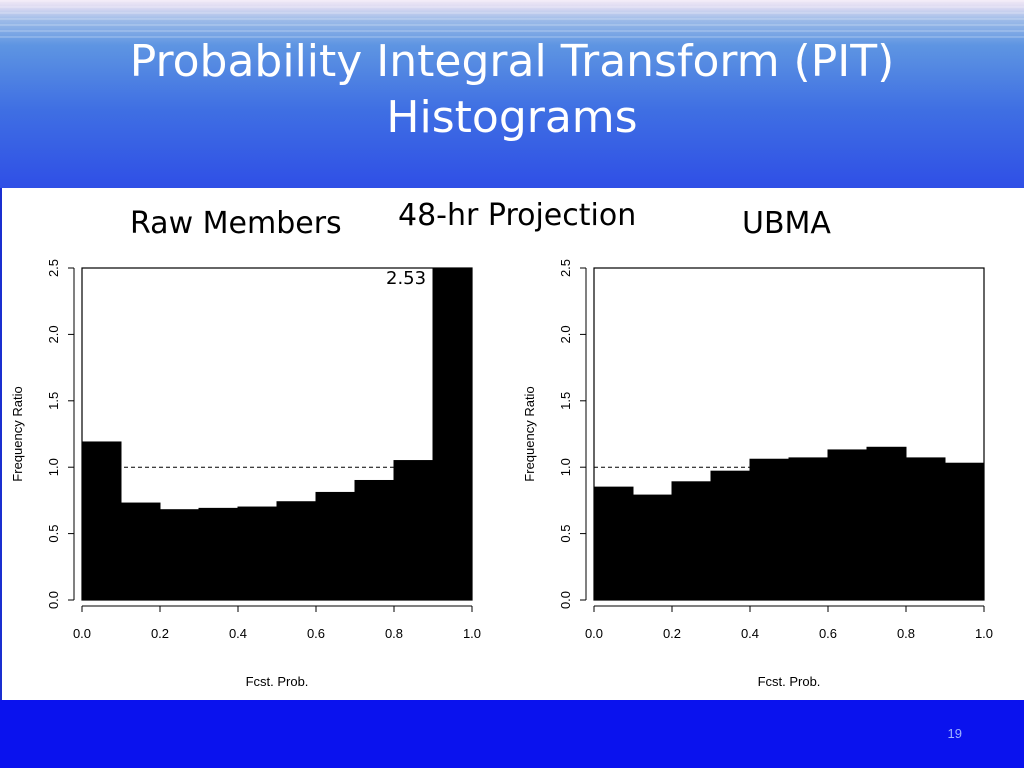 This screenshot has width=1024, height=768. I want to click on projection-subtitle: 48-hr Projection, so click(517, 215).